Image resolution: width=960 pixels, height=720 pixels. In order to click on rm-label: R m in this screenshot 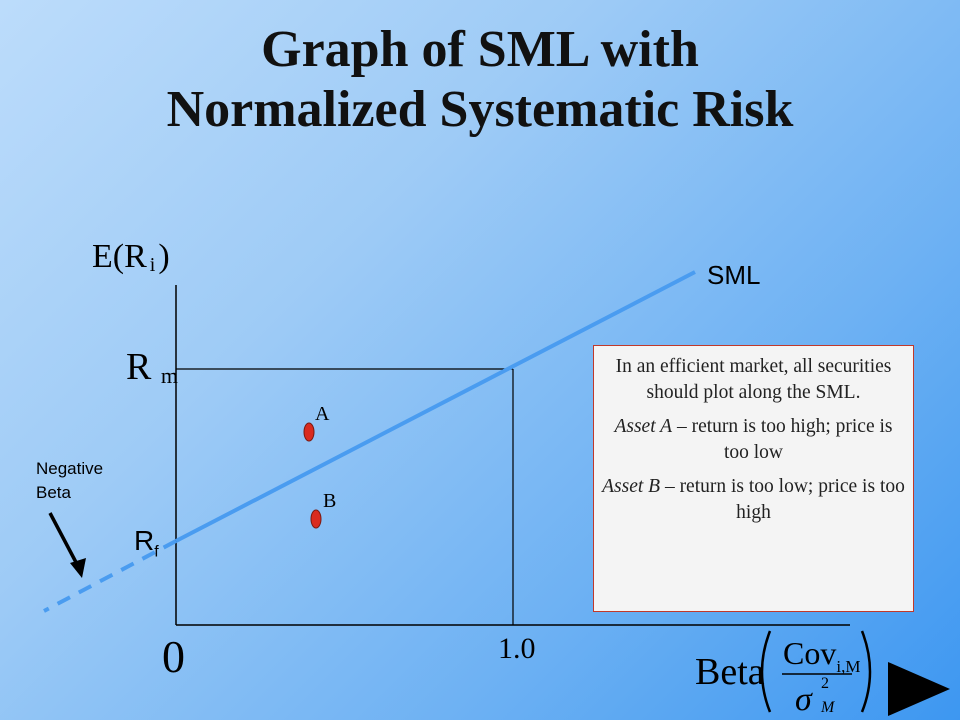, I will do `click(152, 367)`.